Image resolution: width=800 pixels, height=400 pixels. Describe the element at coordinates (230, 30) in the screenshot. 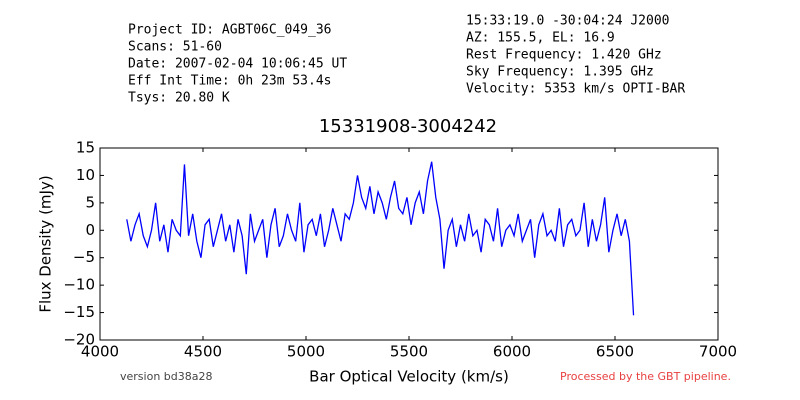

I see `header-line: Project ID: AGBT06C_049_36` at that location.